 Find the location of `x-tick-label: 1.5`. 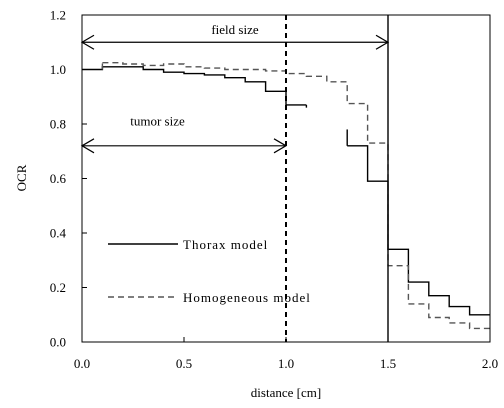

x-tick-label: 1.5 is located at coordinates (388, 363).